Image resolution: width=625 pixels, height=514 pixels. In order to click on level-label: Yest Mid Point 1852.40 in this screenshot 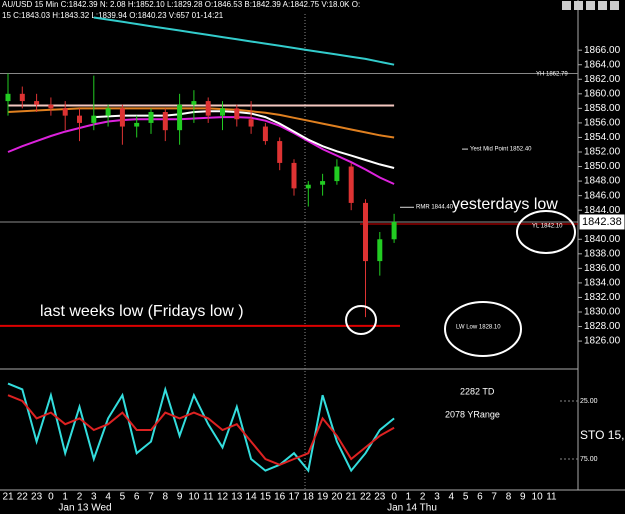, I will do `click(501, 150)`.